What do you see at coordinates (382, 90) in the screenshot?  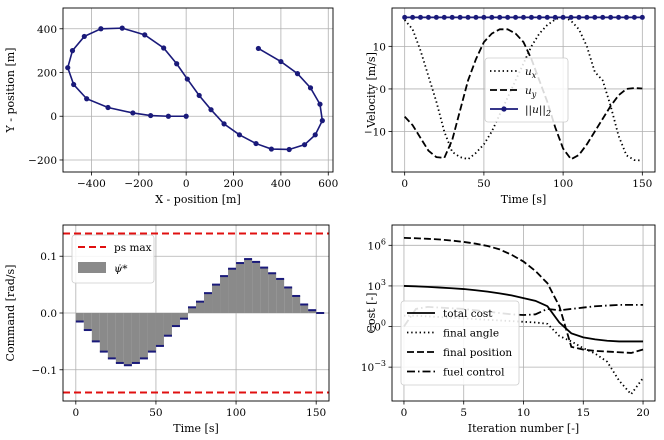 I see `velocity-ytick-label: 0` at bounding box center [382, 90].